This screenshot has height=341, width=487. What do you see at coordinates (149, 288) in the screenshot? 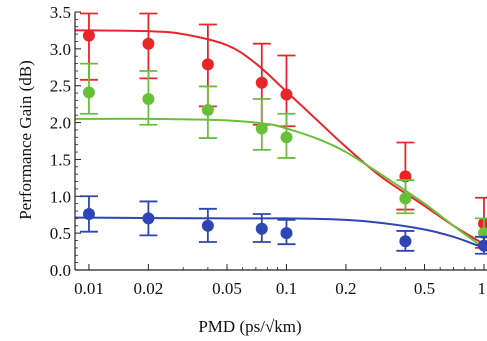
I see `x-tick-label: 0.02` at bounding box center [149, 288].